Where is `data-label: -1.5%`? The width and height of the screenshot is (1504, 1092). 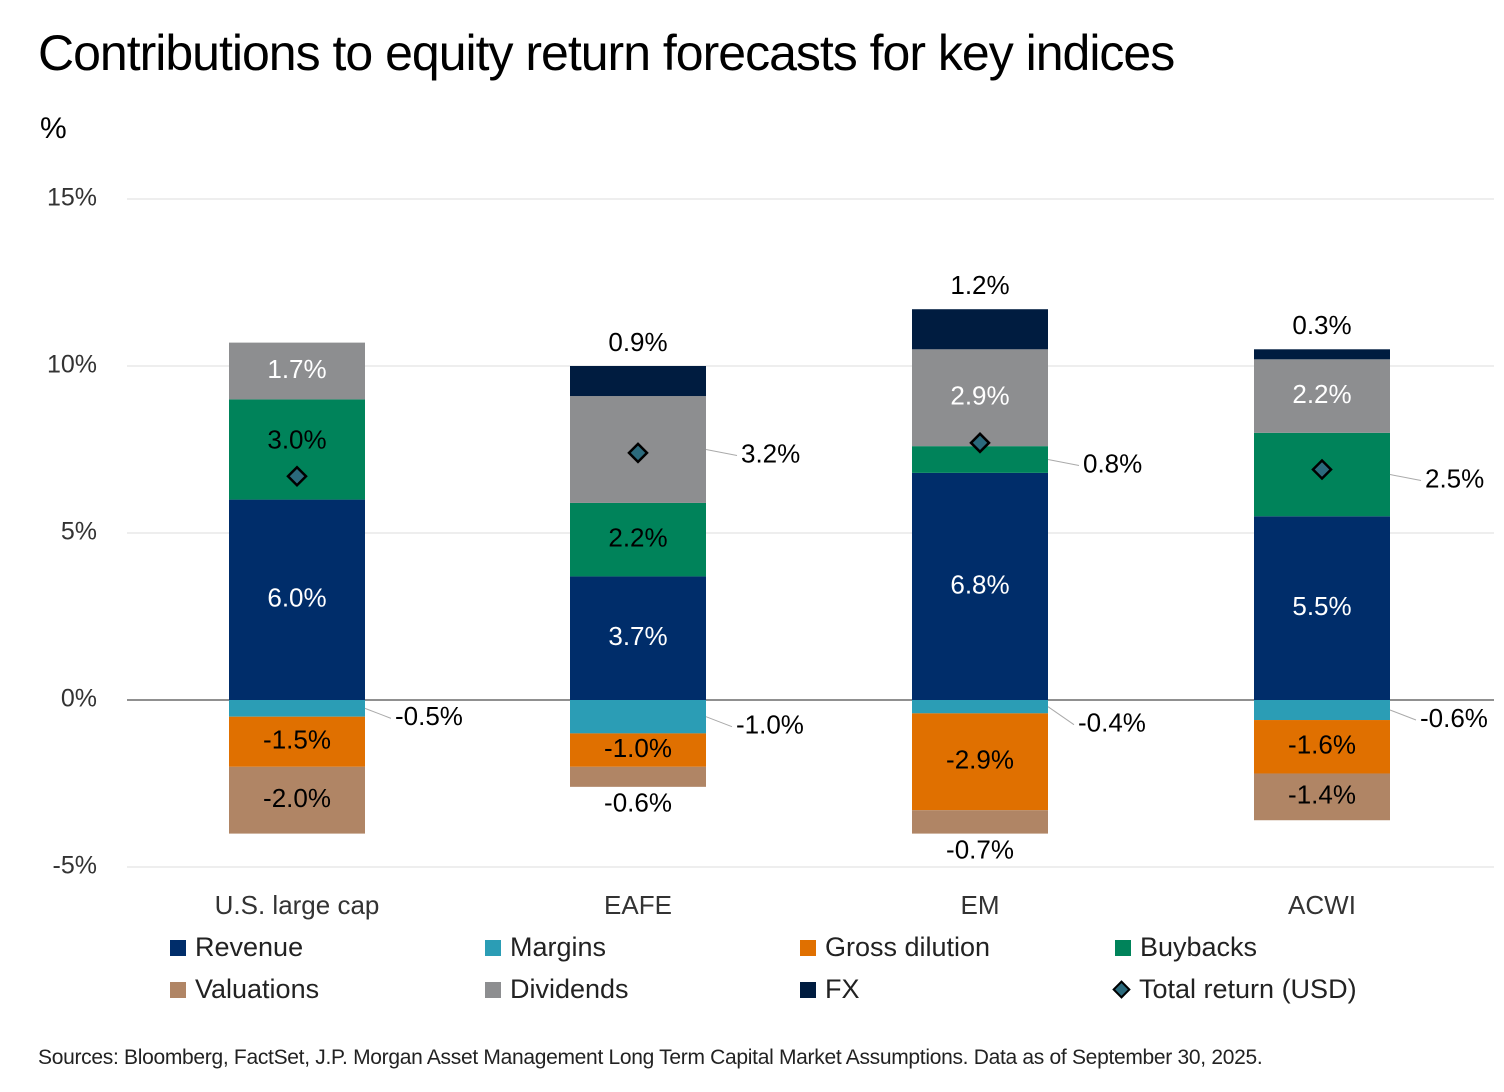
data-label: -1.5% is located at coordinates (297, 740).